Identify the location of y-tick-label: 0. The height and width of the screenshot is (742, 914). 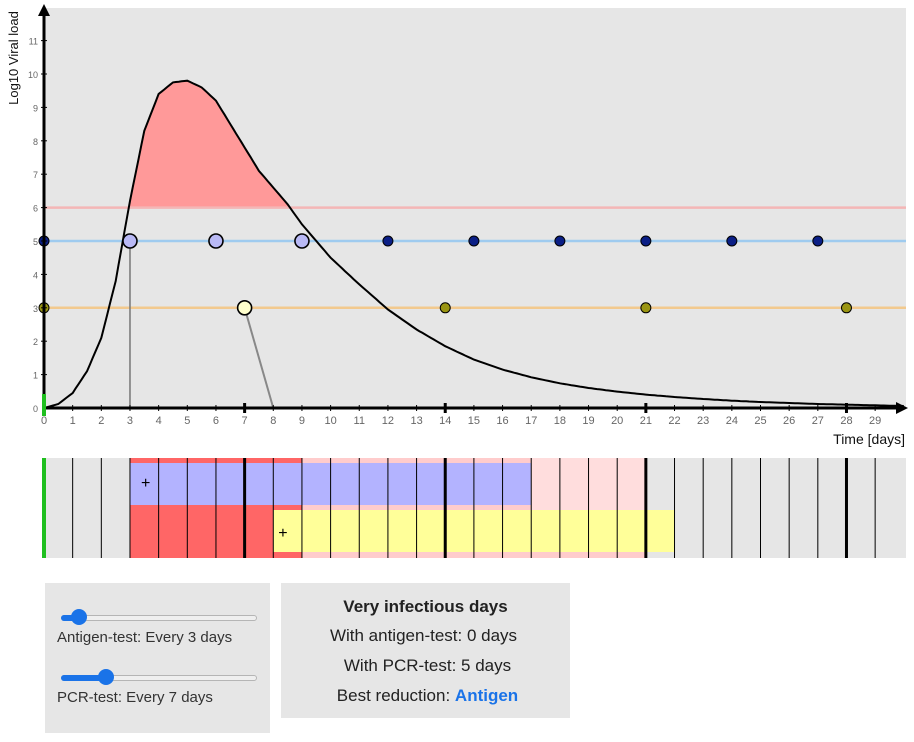
(35, 409).